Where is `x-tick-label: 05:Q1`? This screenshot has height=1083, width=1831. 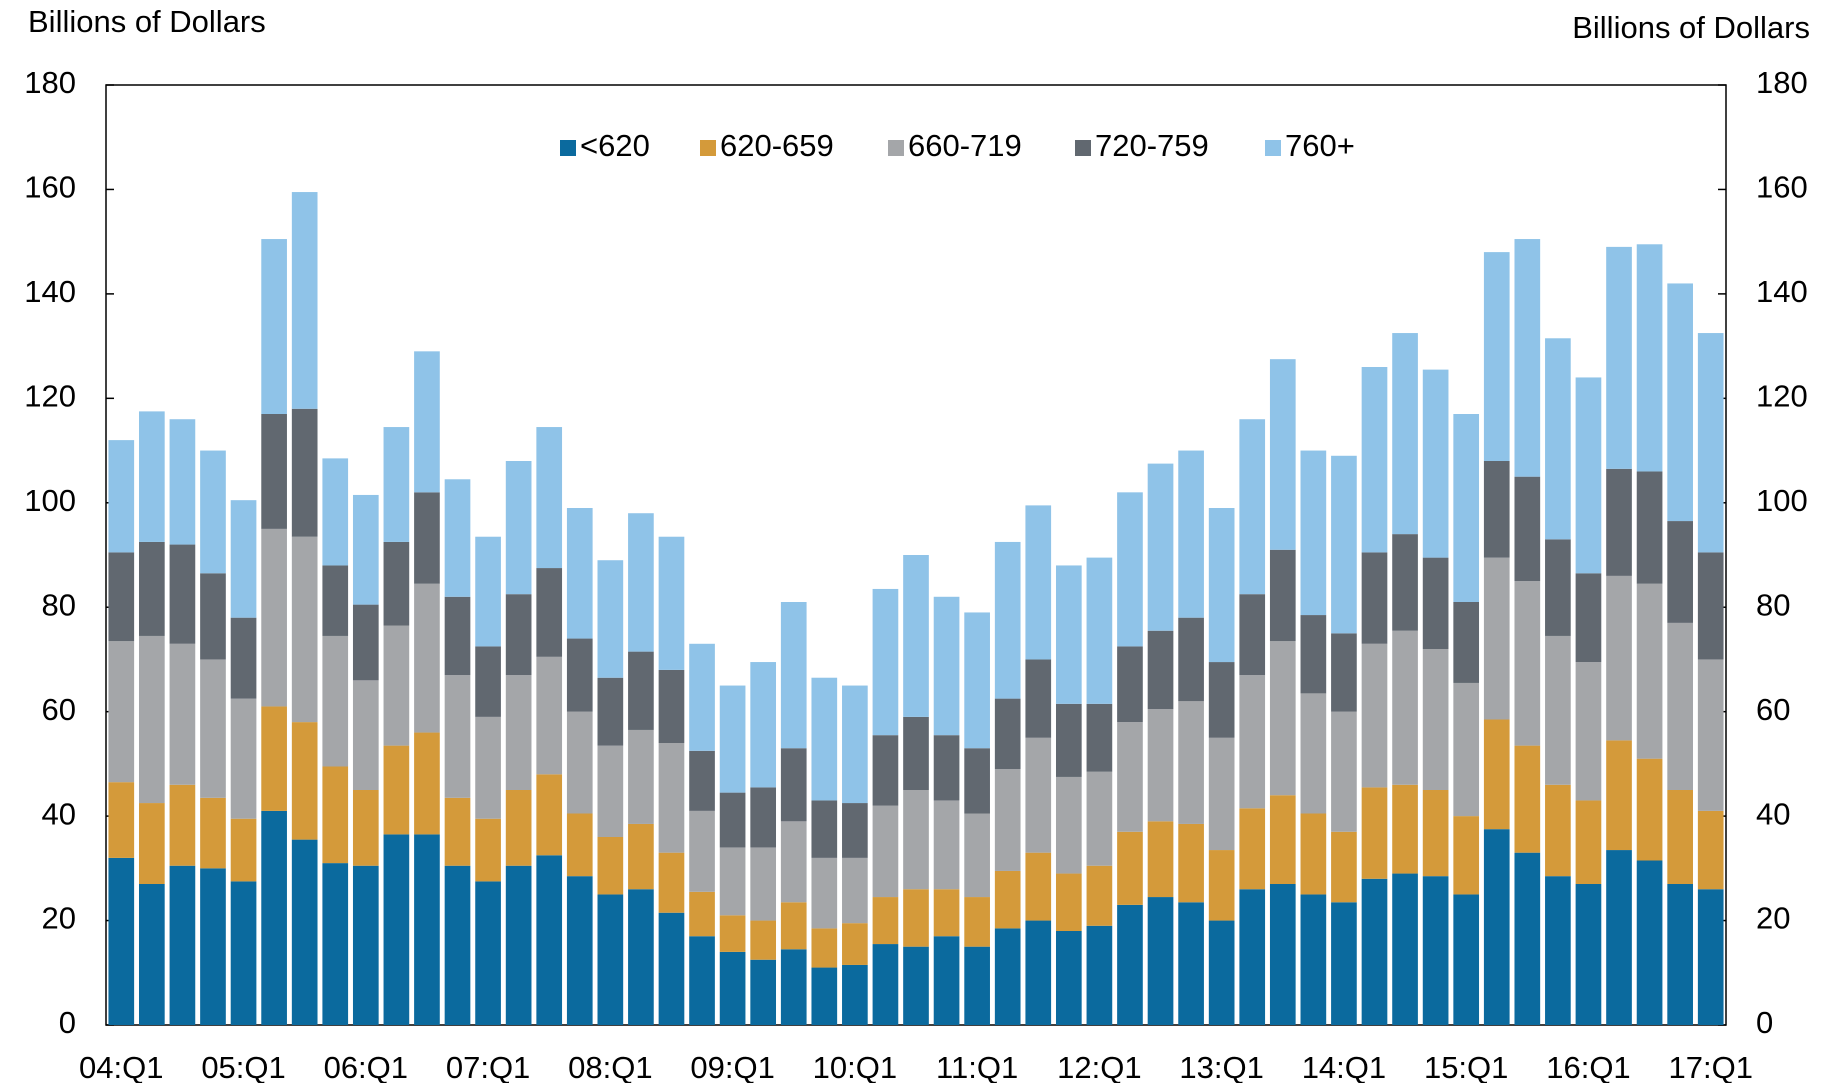 x-tick-label: 05:Q1 is located at coordinates (243, 1066).